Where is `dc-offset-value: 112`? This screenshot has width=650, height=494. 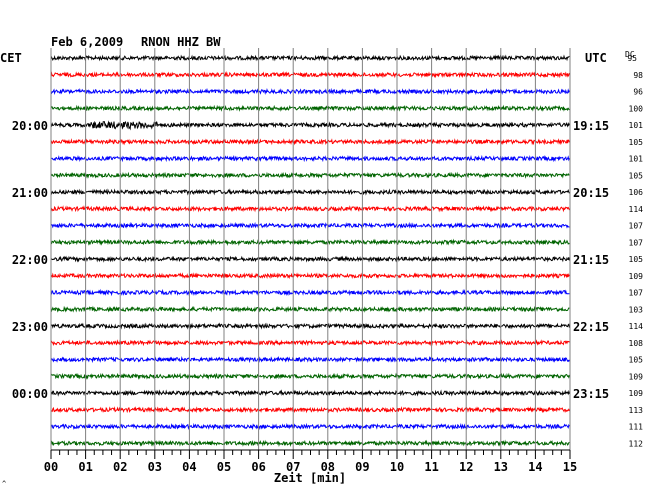 dc-offset-value: 112 is located at coordinates (636, 443).